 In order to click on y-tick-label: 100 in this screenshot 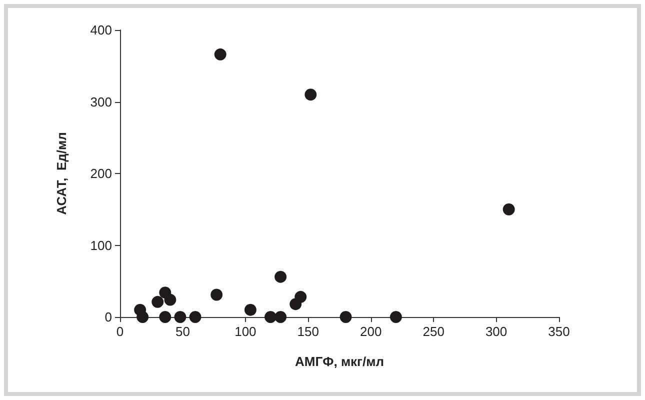, I will do `click(101, 245)`.